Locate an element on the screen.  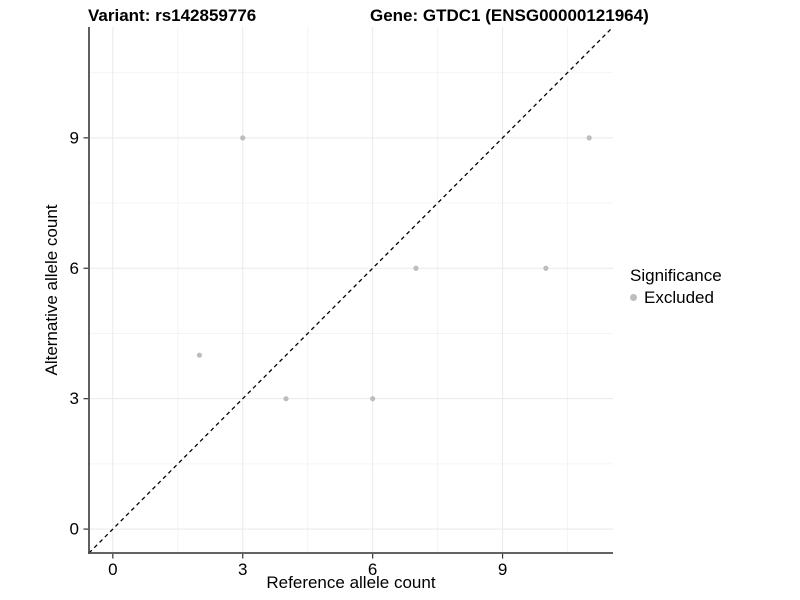
legend: Significance Excluded is located at coordinates (676, 286).